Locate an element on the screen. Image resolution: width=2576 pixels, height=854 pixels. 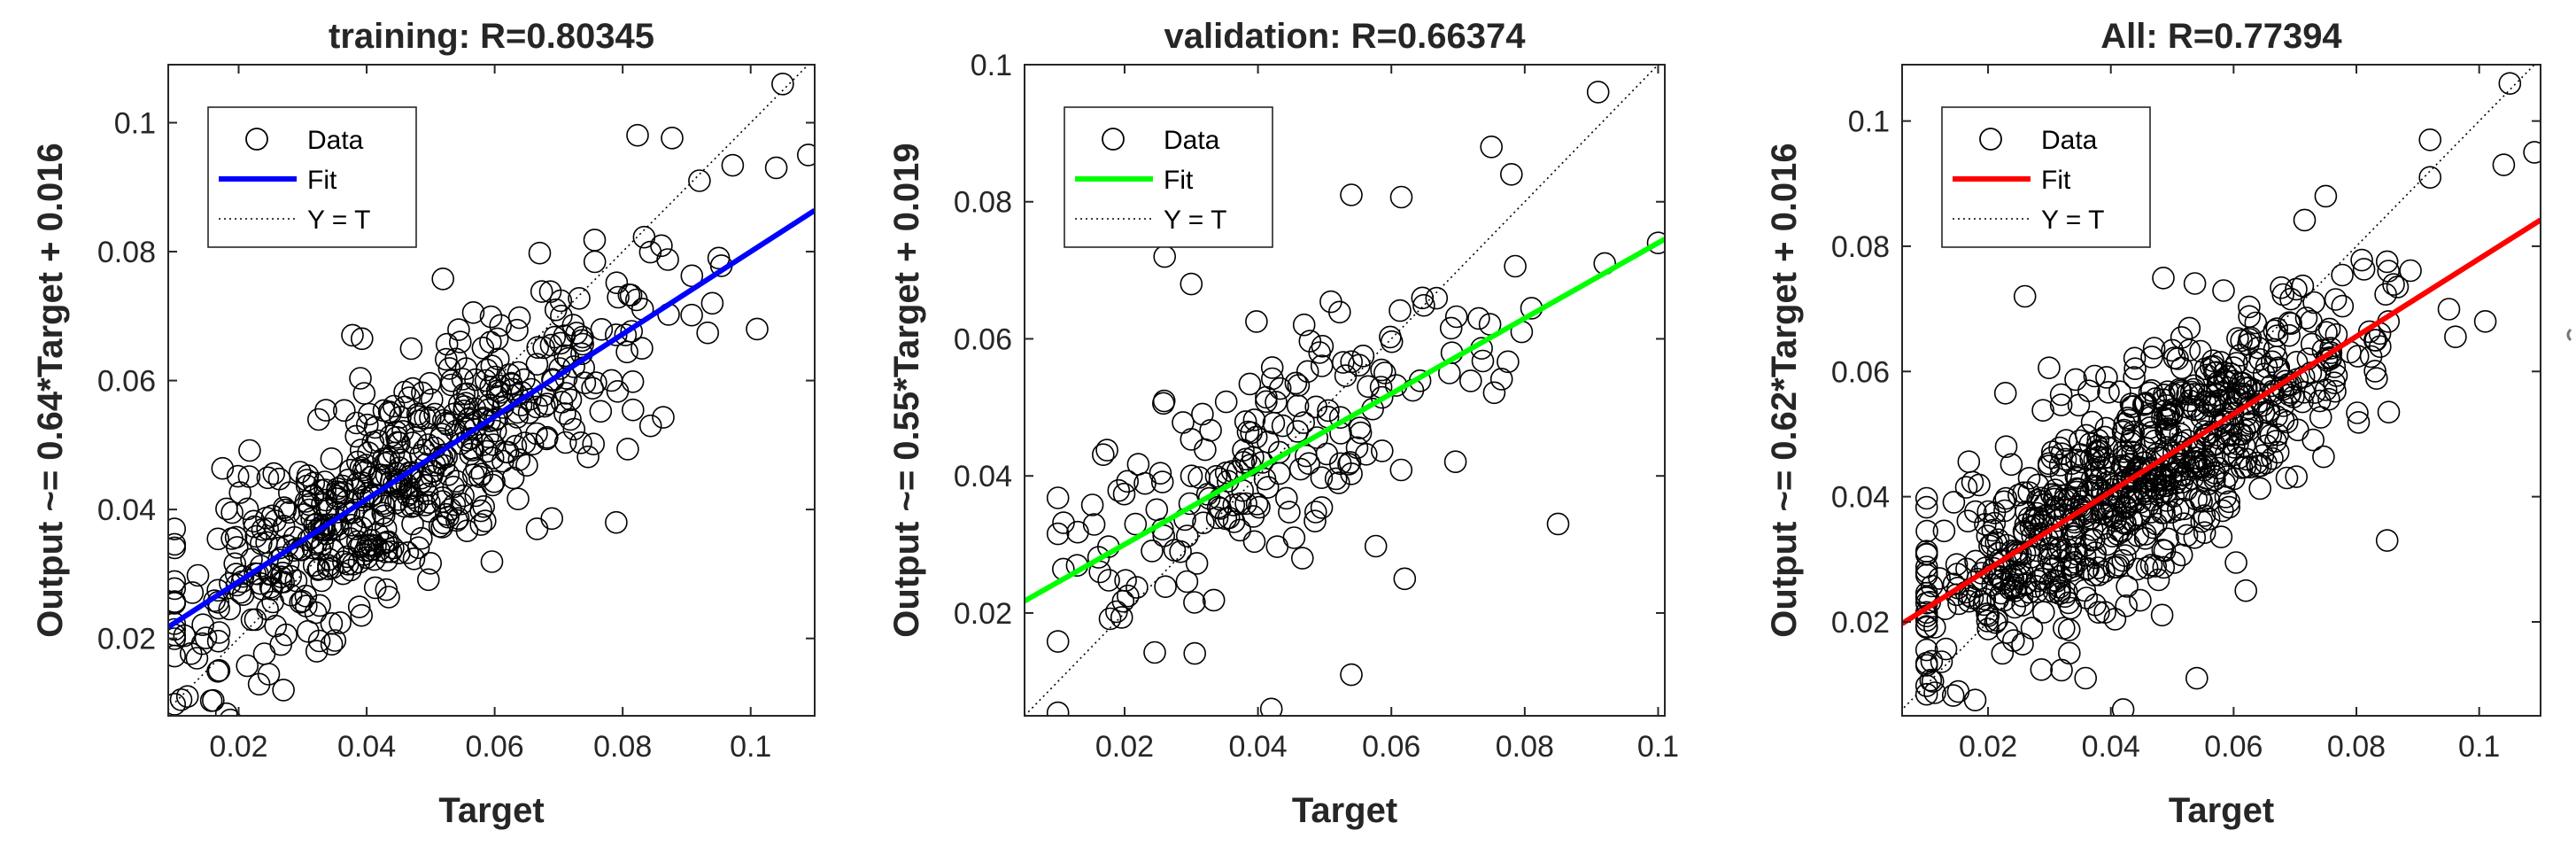
y-tick-label: 0.1 is located at coordinates (991, 65).